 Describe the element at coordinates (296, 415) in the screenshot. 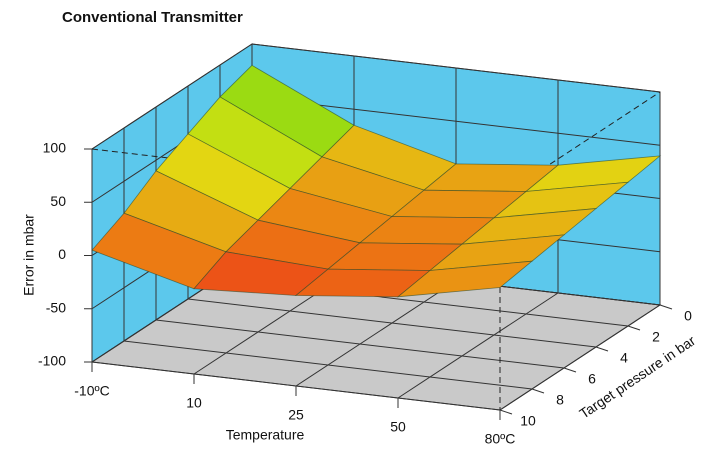

I see `x-tick-label: 25` at that location.